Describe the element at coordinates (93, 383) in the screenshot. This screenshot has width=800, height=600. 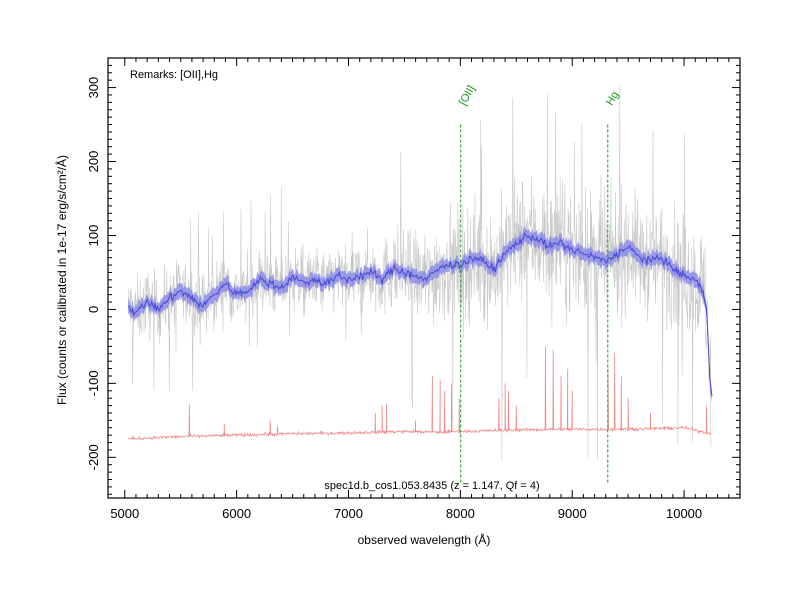
I see `y-tick-label: -100` at that location.